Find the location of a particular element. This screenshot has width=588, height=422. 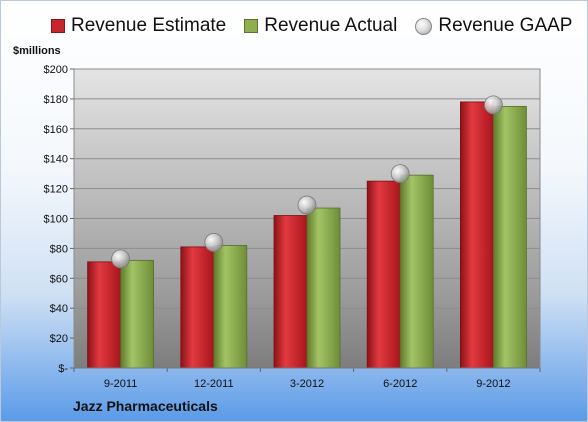

legend-swatch-estimate is located at coordinates (58, 26).